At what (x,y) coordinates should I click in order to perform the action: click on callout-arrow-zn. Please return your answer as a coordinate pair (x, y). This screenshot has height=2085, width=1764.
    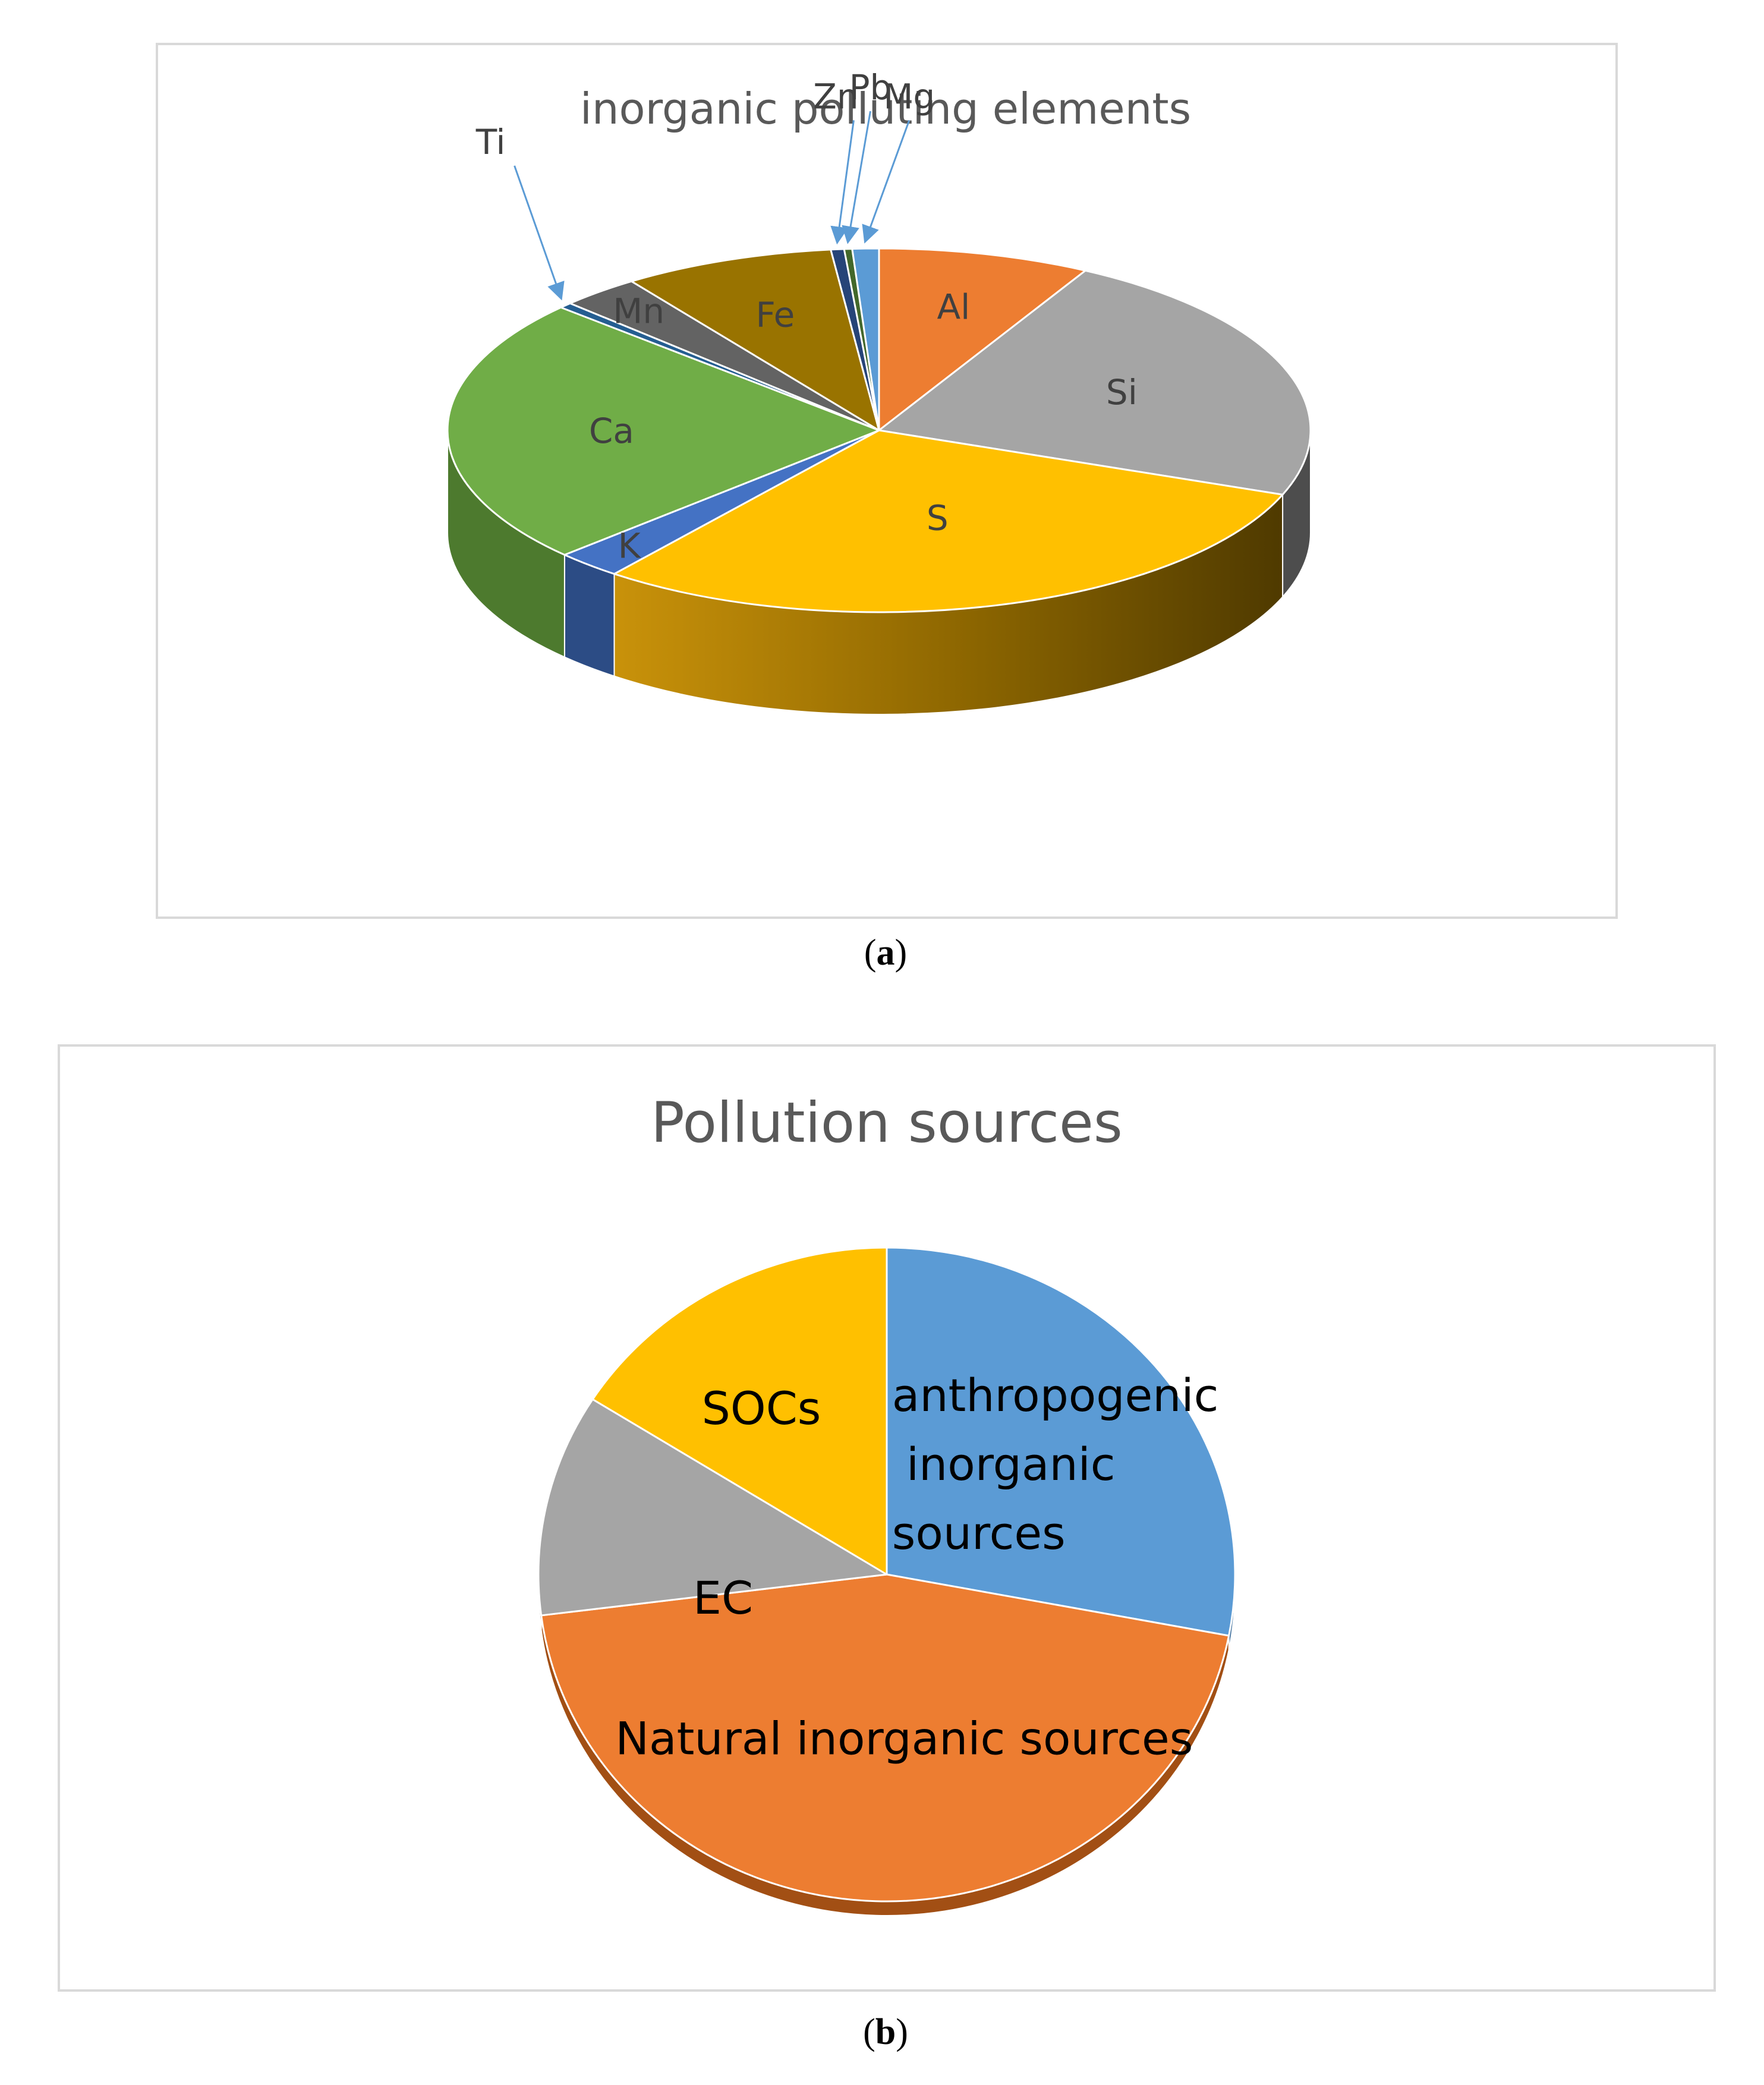
    Looking at the image, I should click on (842, 183).